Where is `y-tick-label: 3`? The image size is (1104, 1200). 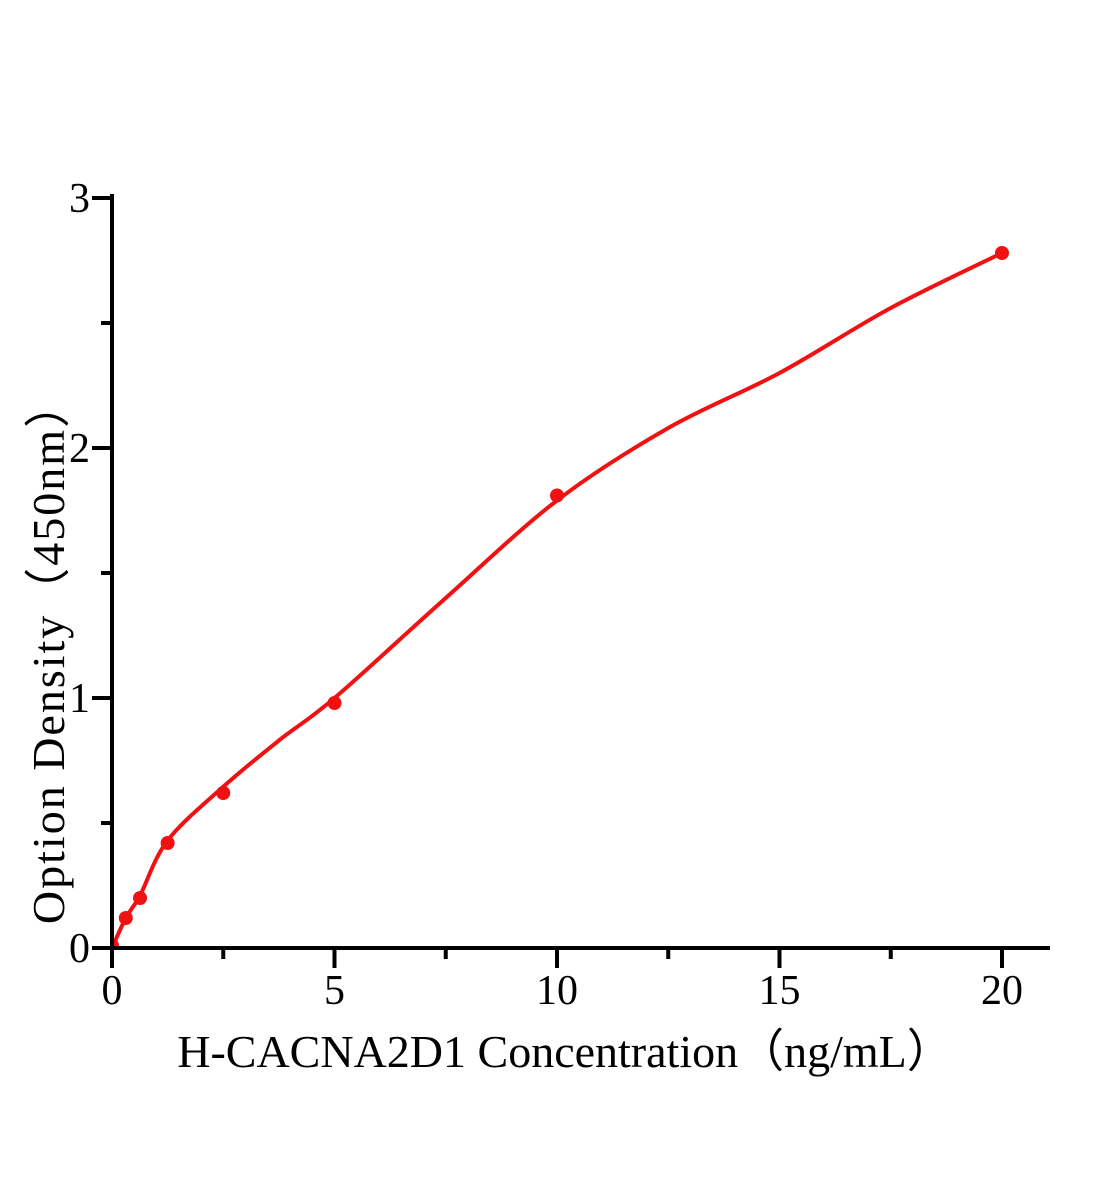
y-tick-label: 3 is located at coordinates (79, 199).